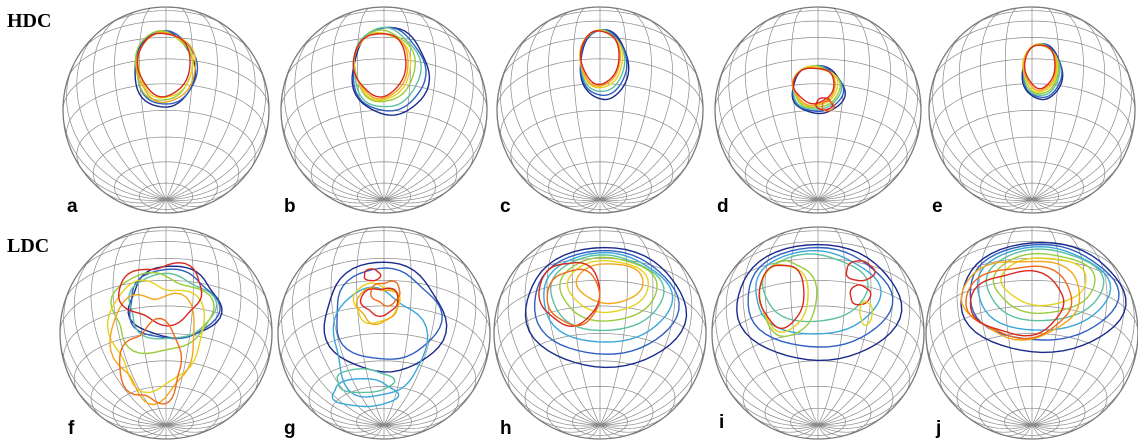 The height and width of the screenshot is (448, 1138). Describe the element at coordinates (723, 206) in the screenshot. I see `panel-label-d: d` at that location.